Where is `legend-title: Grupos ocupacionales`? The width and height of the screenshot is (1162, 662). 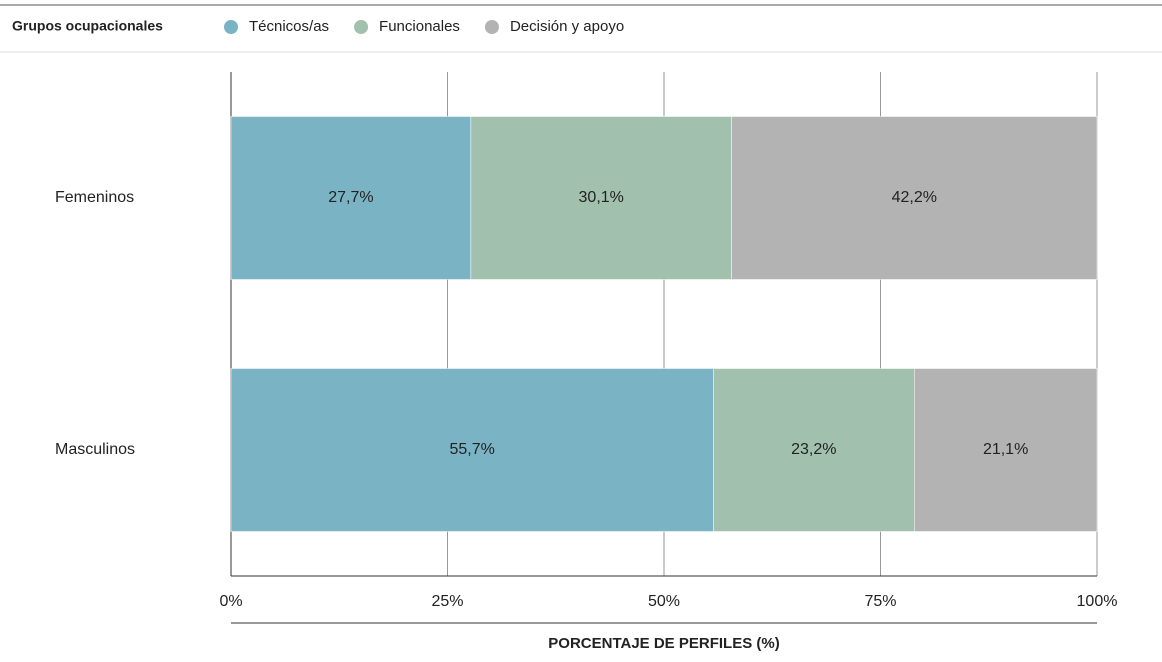
legend-title: Grupos ocupacionales is located at coordinates (87, 26).